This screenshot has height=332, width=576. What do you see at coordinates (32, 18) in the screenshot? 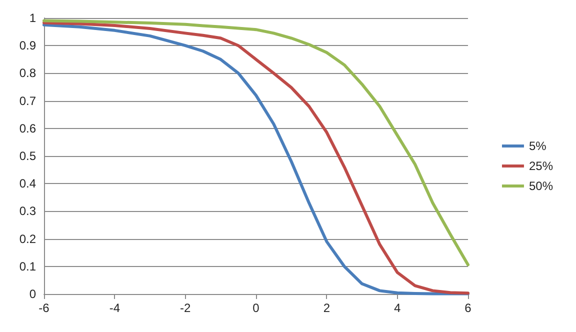
I see `y-tick-label: 1` at bounding box center [32, 18].